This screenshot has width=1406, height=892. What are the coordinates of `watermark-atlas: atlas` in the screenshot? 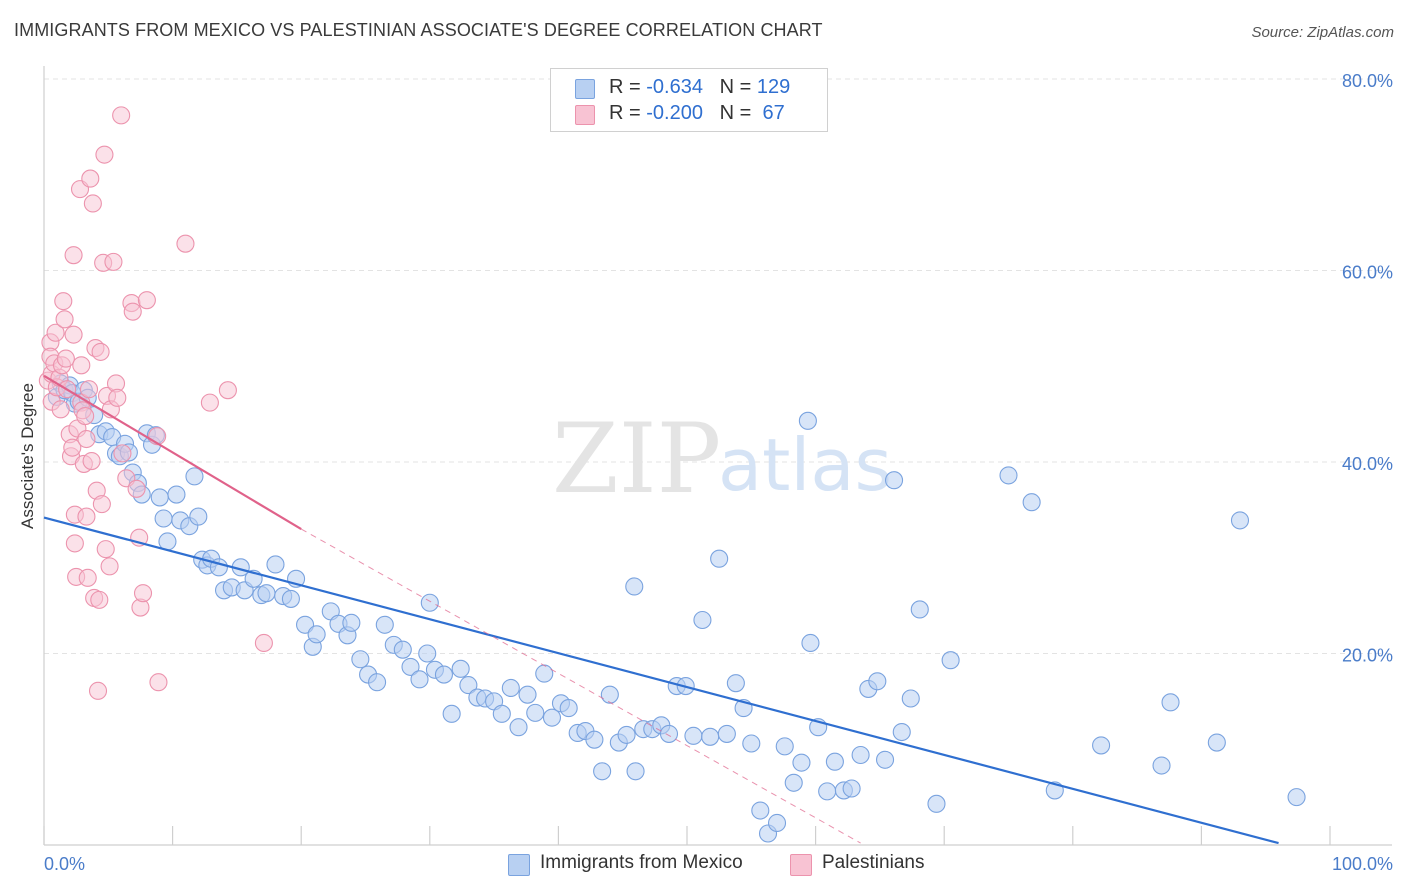 It's located at (805, 465).